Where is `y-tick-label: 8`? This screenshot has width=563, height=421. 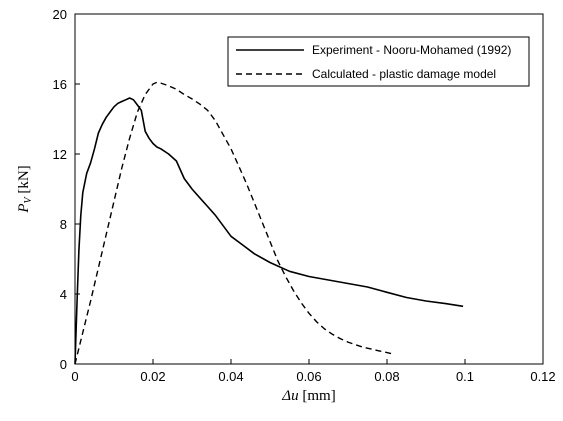 y-tick-label: 8 is located at coordinates (63, 224).